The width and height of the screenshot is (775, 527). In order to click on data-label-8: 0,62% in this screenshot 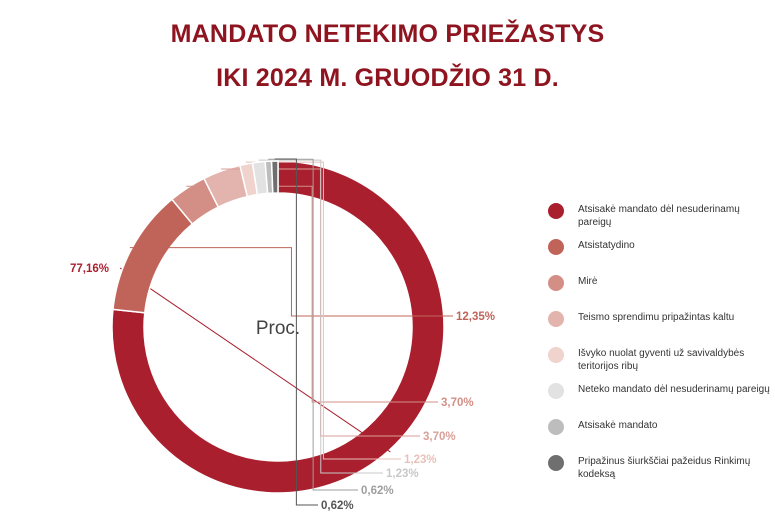, I will do `click(337, 506)`.